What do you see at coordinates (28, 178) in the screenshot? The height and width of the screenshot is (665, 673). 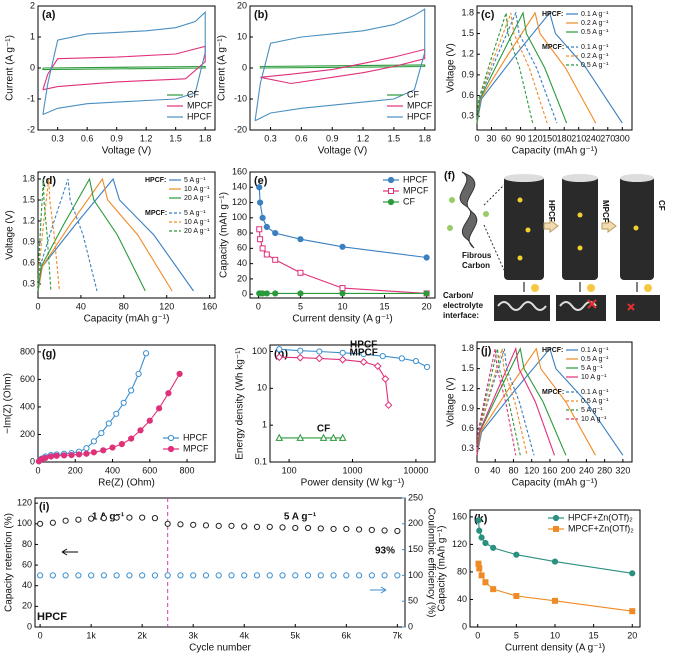 I see `y-tick-label: 1.8` at bounding box center [28, 178].